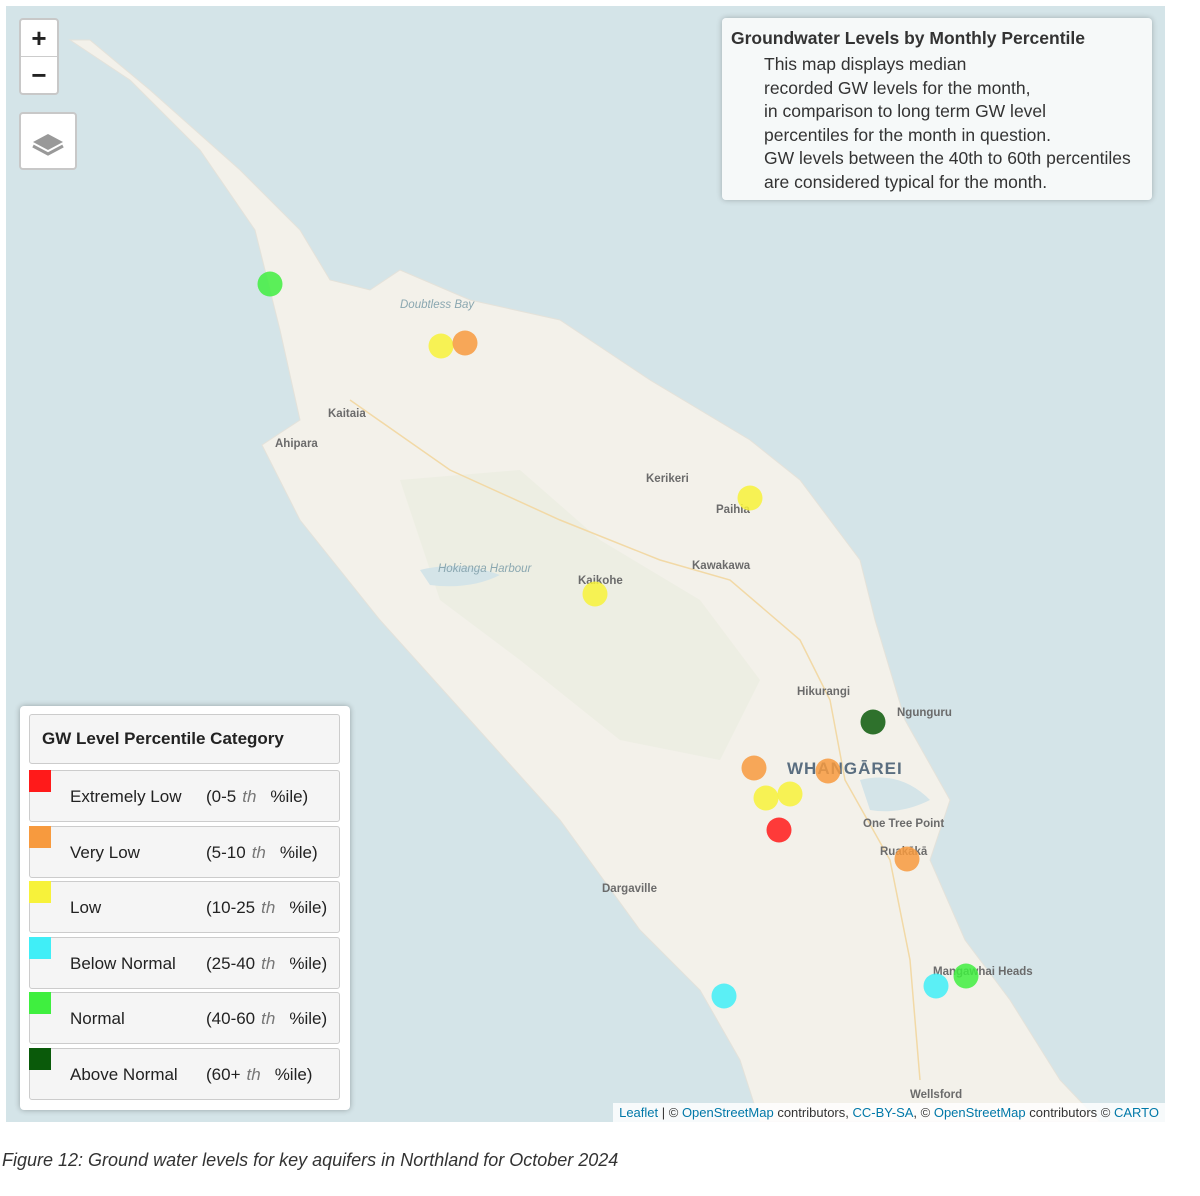 This screenshot has height=1196, width=1200. I want to click on place-label: One Tree Point, so click(903, 824).